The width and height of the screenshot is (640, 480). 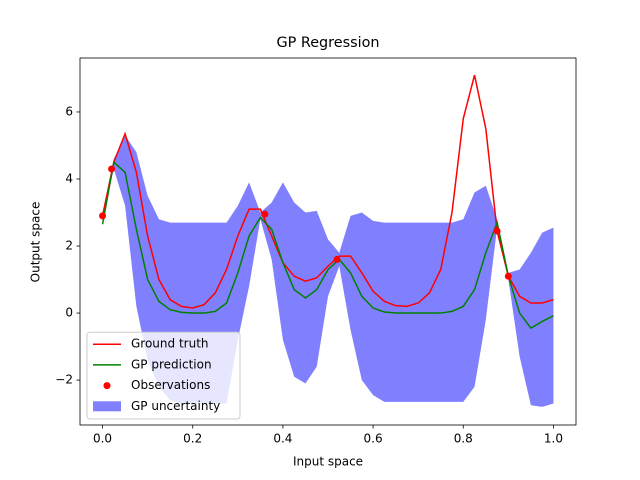 What do you see at coordinates (163, 375) in the screenshot?
I see `legend-box` at bounding box center [163, 375].